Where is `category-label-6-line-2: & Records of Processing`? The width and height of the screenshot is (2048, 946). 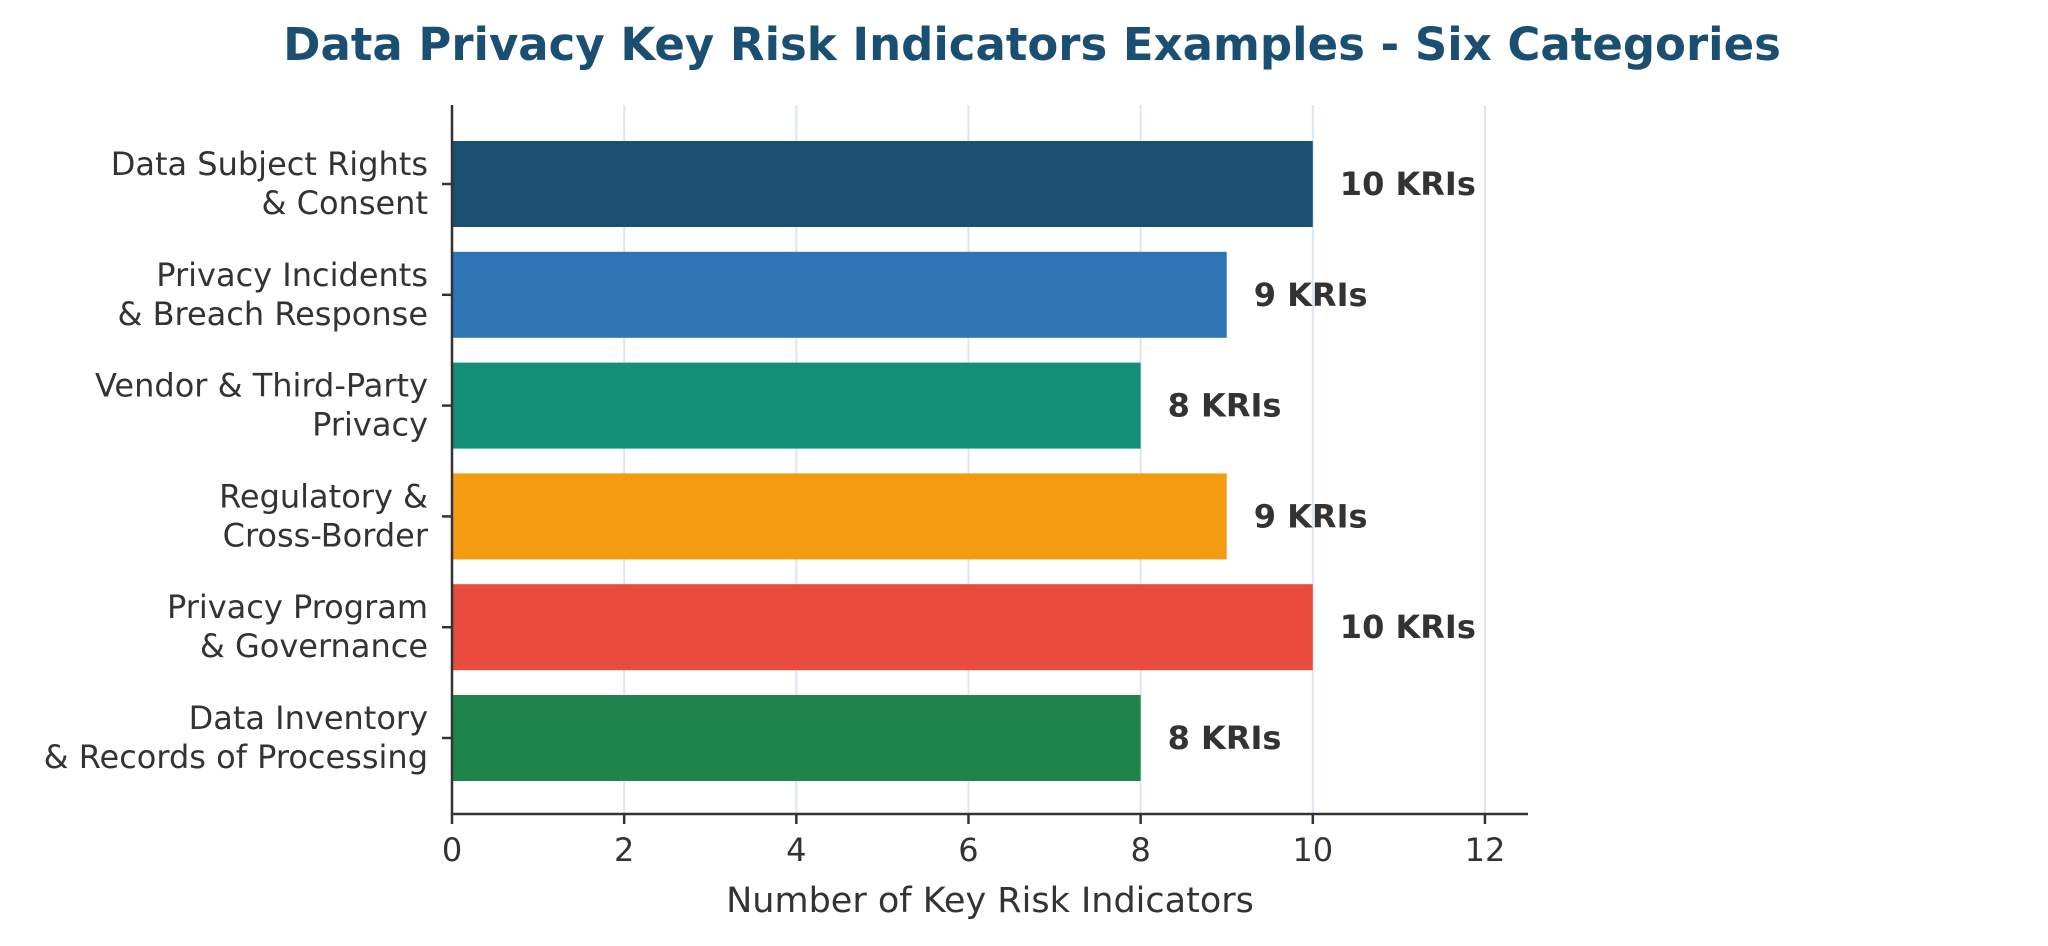
category-label-6-line-2: & Records of Processing is located at coordinates (236, 757).